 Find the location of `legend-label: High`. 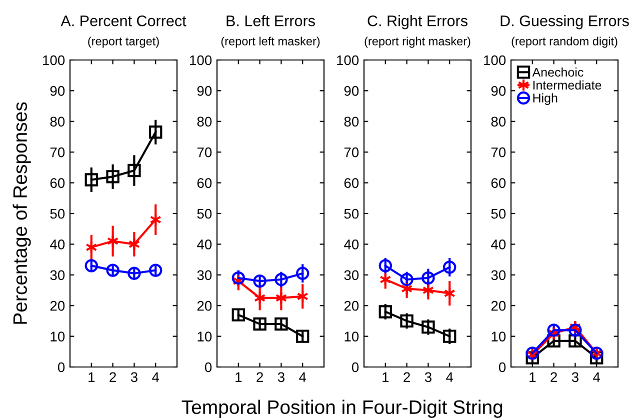

legend-label: High is located at coordinates (545, 99).